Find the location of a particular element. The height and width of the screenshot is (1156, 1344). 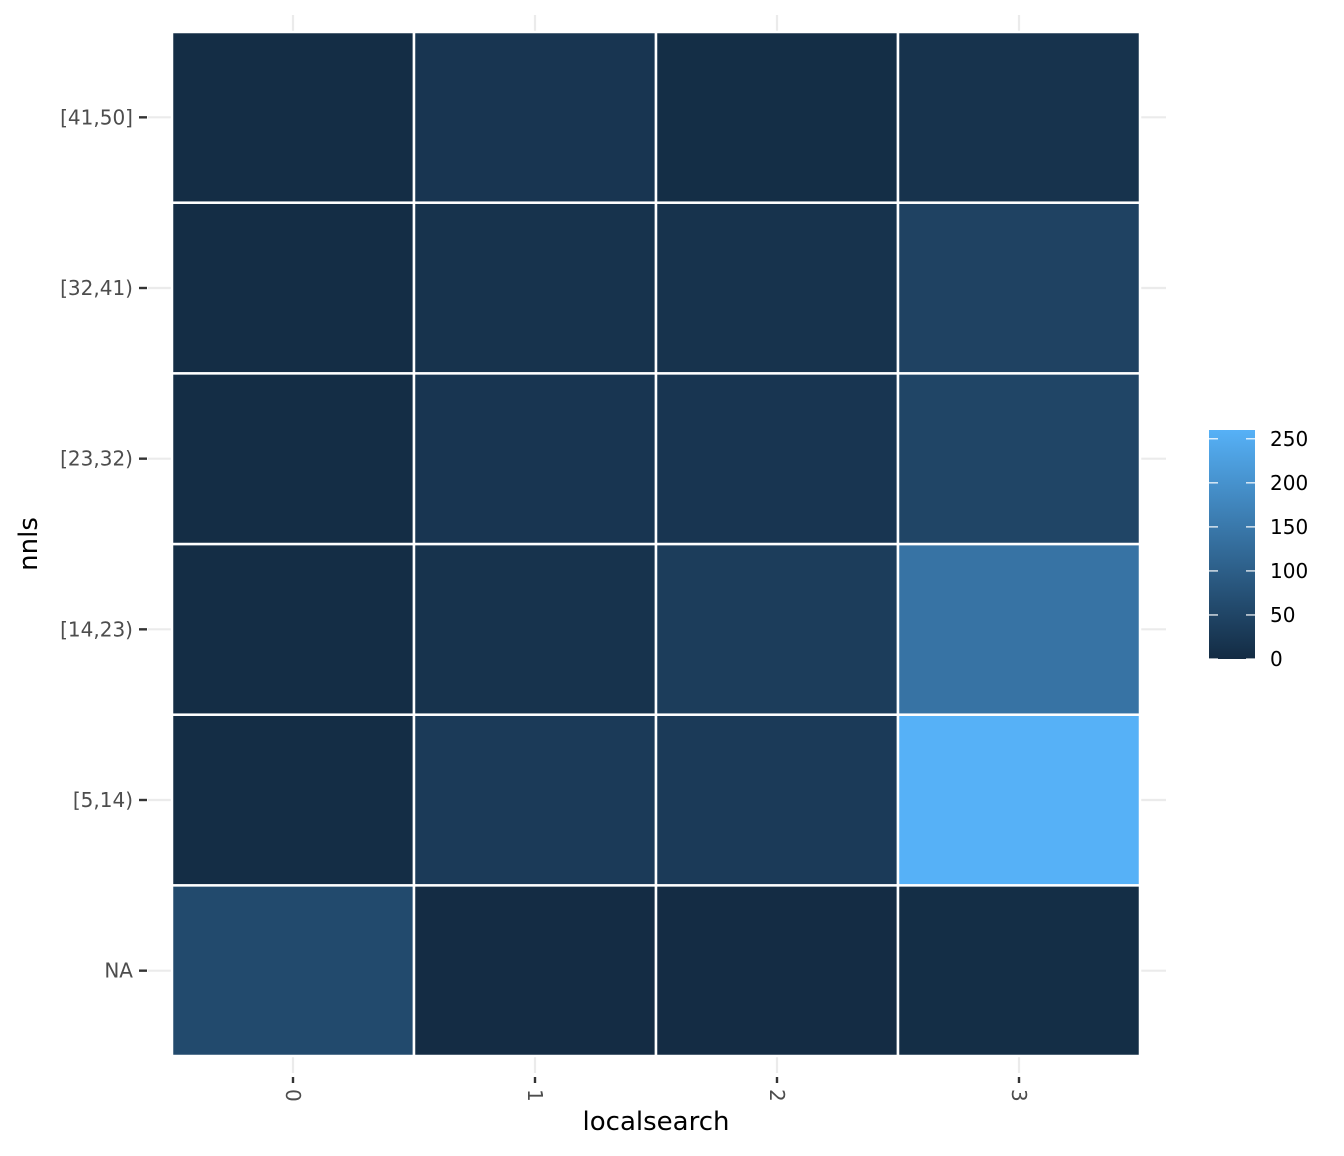

x-axis-title: localsearch is located at coordinates (656, 1122).